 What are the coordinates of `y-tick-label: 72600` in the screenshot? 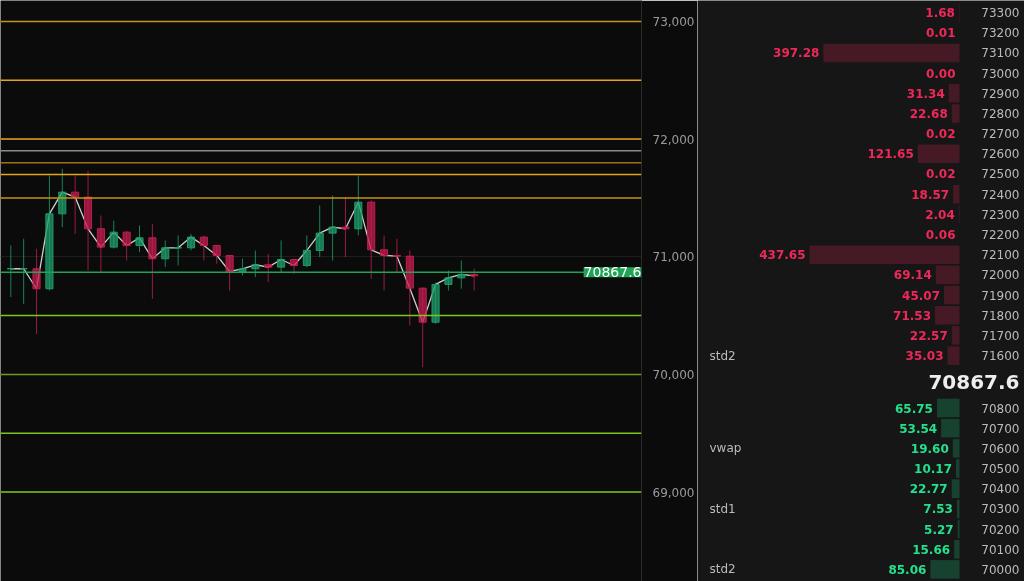 It's located at (1000, 154).